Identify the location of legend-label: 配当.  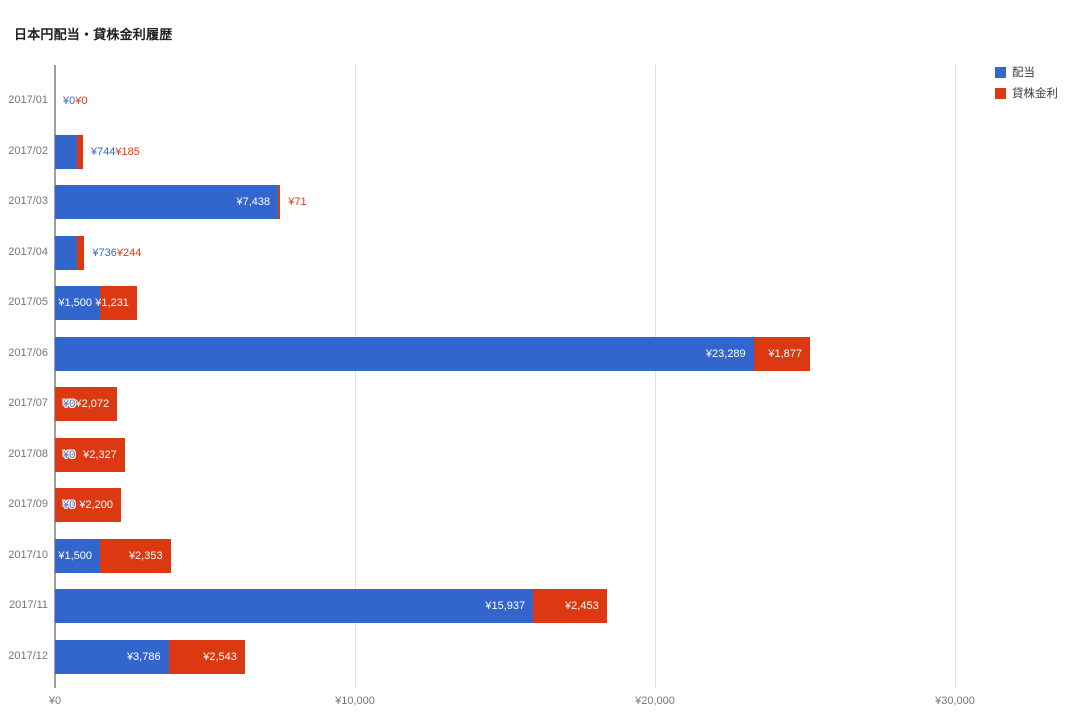
(1023, 73).